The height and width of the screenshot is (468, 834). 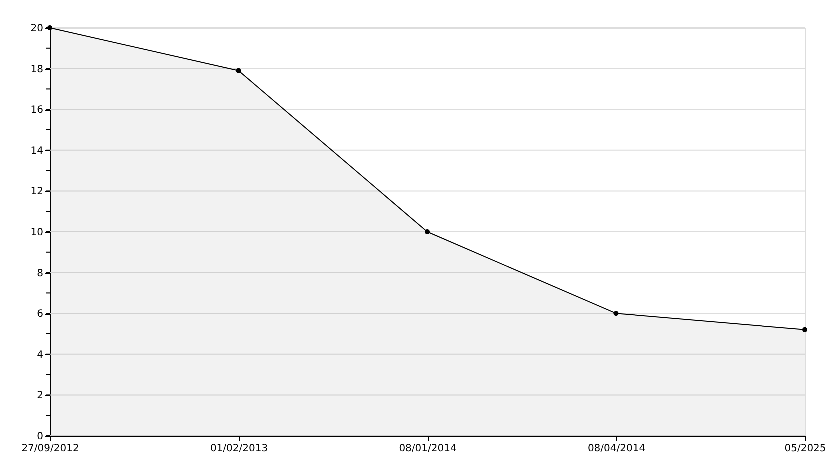 I want to click on x-tick-label: 08/01/2014, so click(x=428, y=449).